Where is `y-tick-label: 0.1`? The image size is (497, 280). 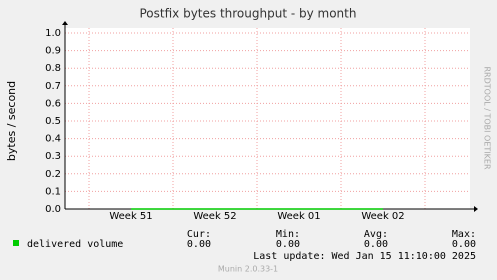
y-tick-label: 0.1 is located at coordinates (53, 191).